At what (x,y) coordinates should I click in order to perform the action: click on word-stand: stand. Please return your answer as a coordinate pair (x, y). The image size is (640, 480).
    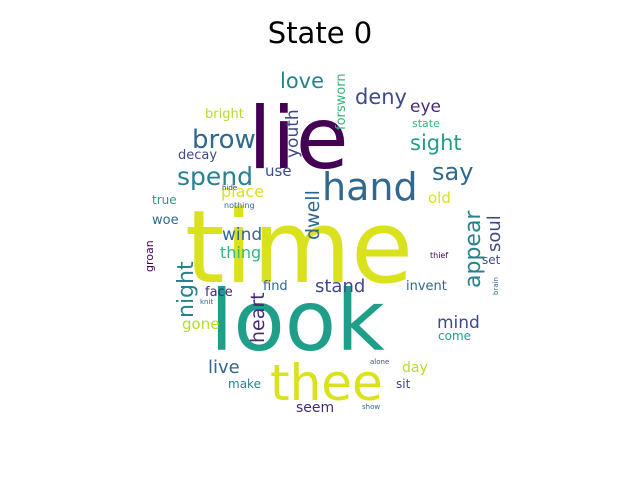
    Looking at the image, I should click on (340, 286).